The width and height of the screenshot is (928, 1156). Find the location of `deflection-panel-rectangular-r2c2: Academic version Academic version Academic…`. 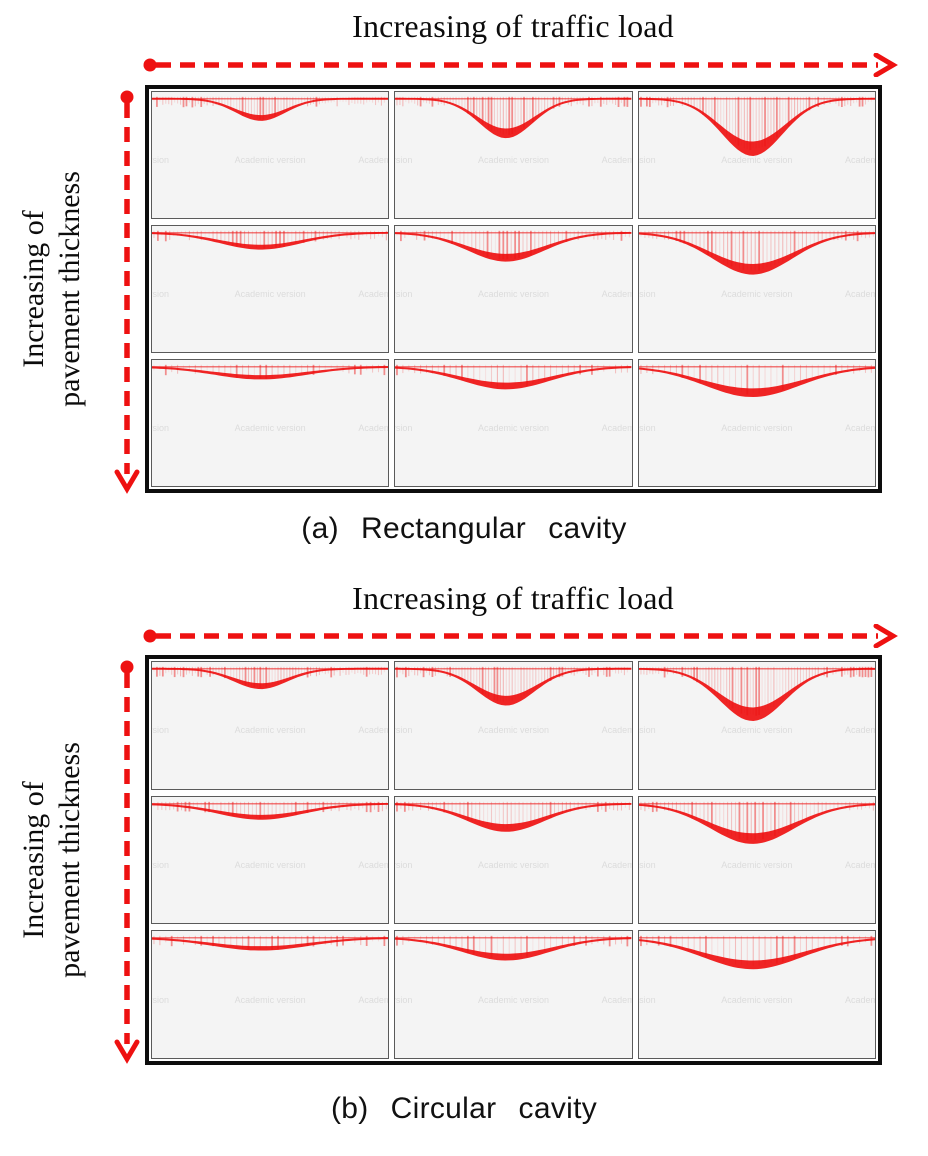

deflection-panel-rectangular-r2c2: Academic version Academic version Academic… is located at coordinates (513, 289).